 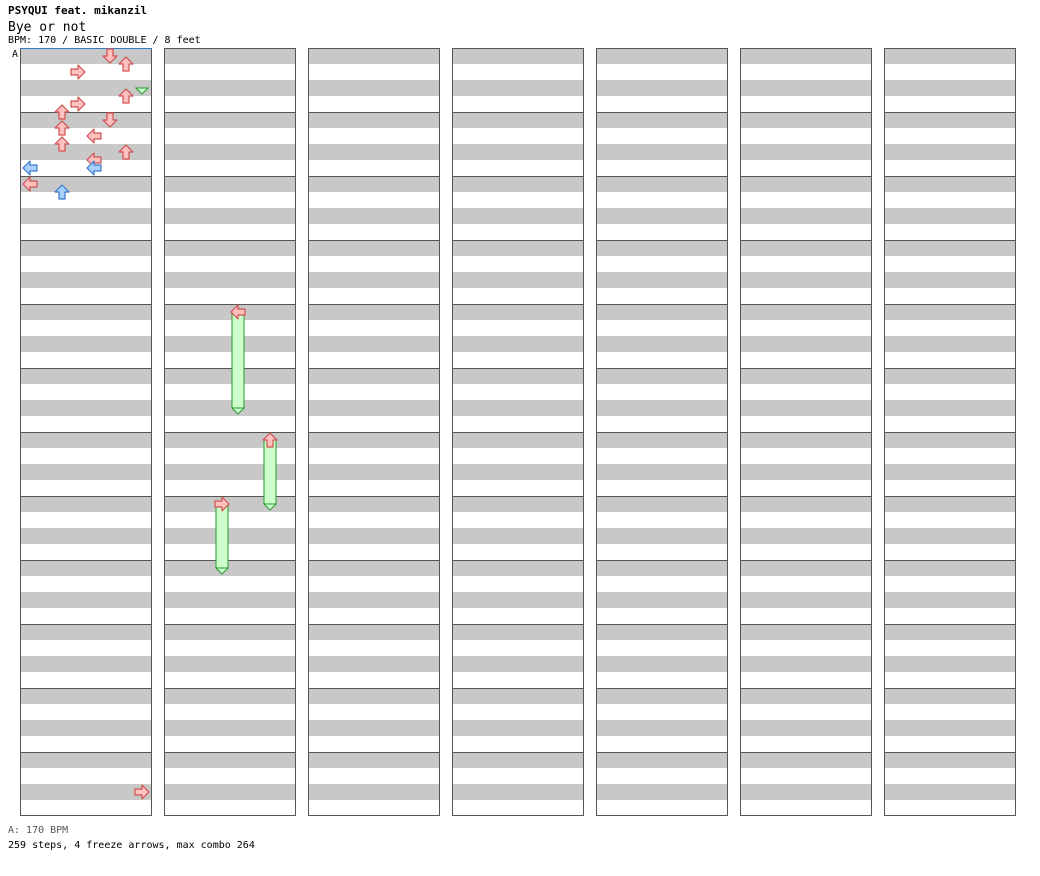 What do you see at coordinates (110, 56) in the screenshot?
I see `step-arrow-down` at bounding box center [110, 56].